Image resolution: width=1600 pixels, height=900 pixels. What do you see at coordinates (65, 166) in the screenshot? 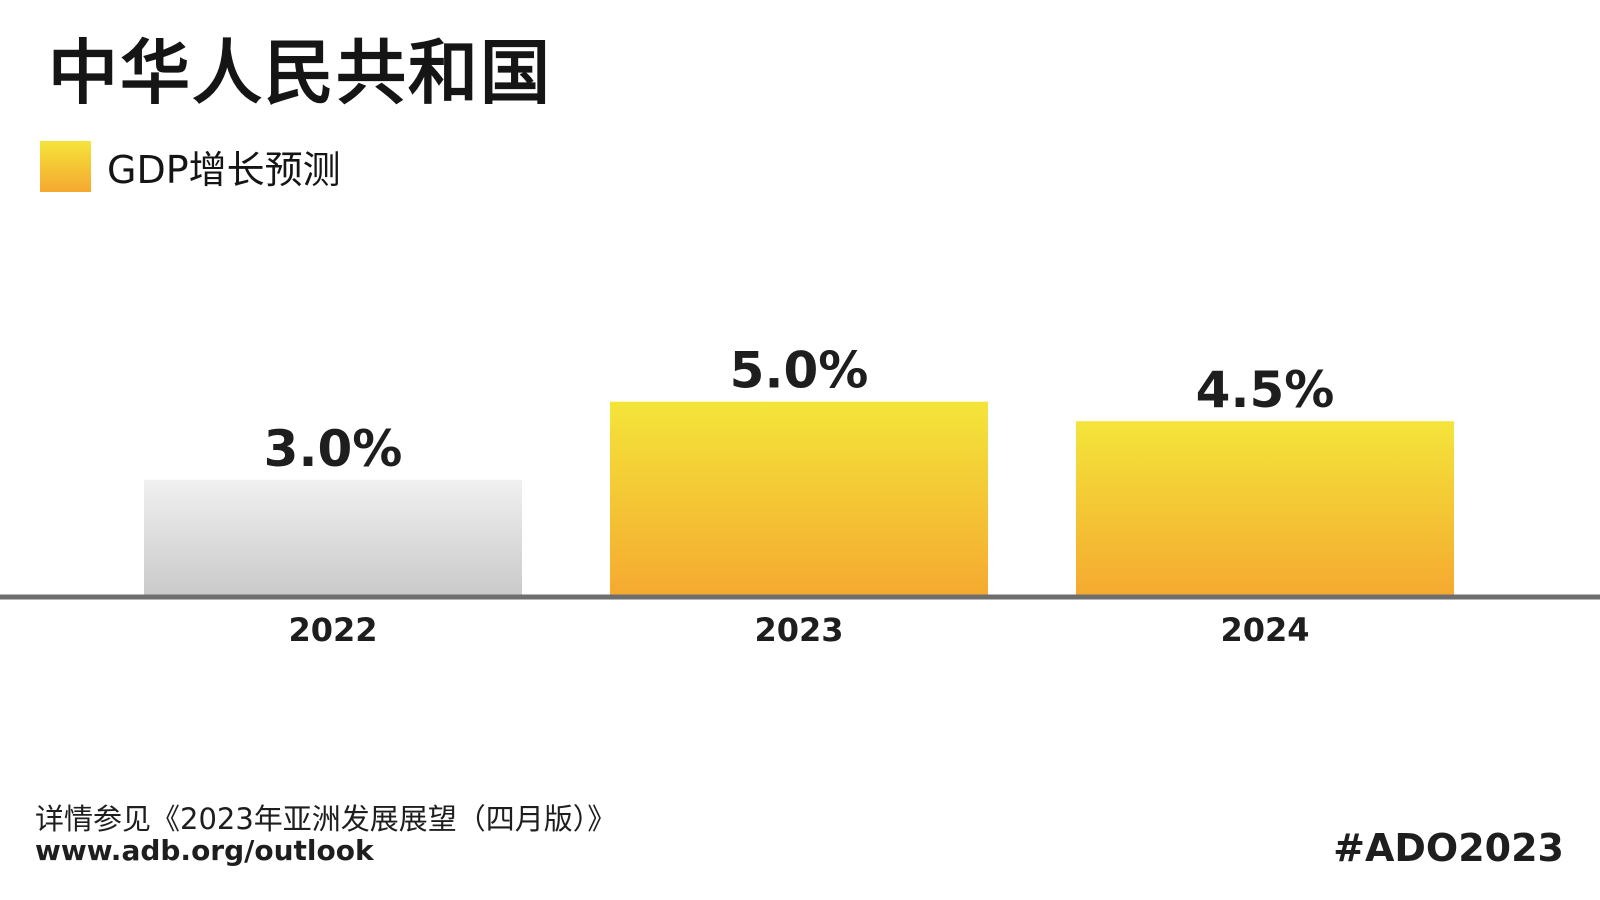
I see `legend-swatch` at bounding box center [65, 166].